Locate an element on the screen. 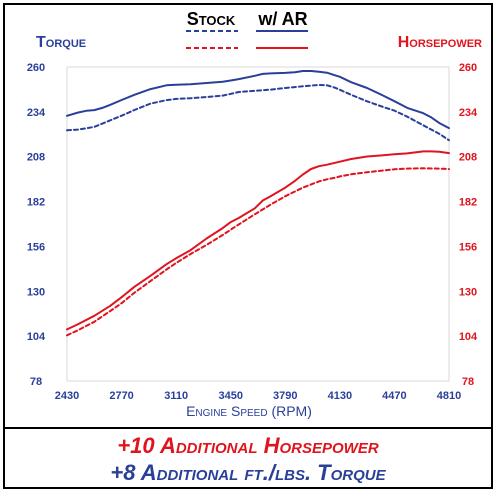  legend: Stock w/ AR is located at coordinates (247, 29).